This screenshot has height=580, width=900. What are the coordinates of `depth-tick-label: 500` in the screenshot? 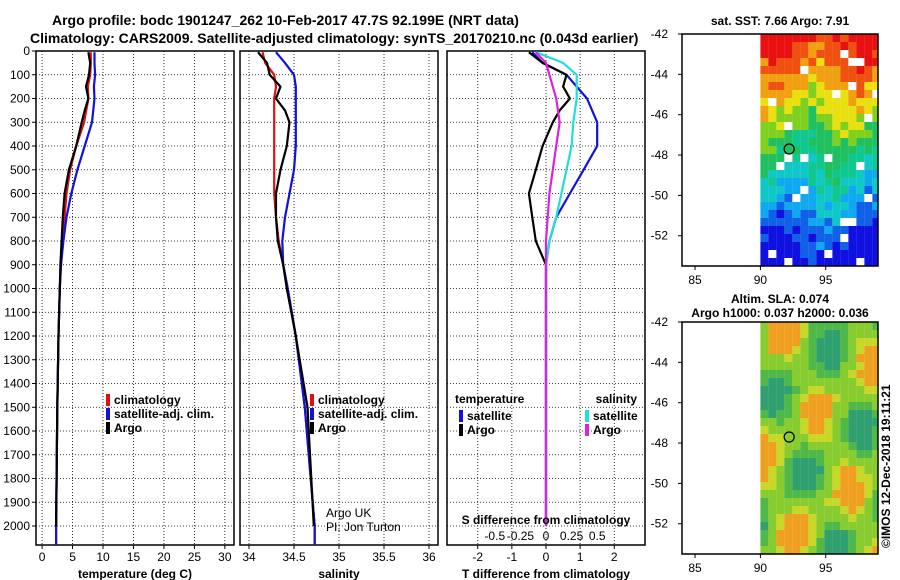 It's located at (20, 170).